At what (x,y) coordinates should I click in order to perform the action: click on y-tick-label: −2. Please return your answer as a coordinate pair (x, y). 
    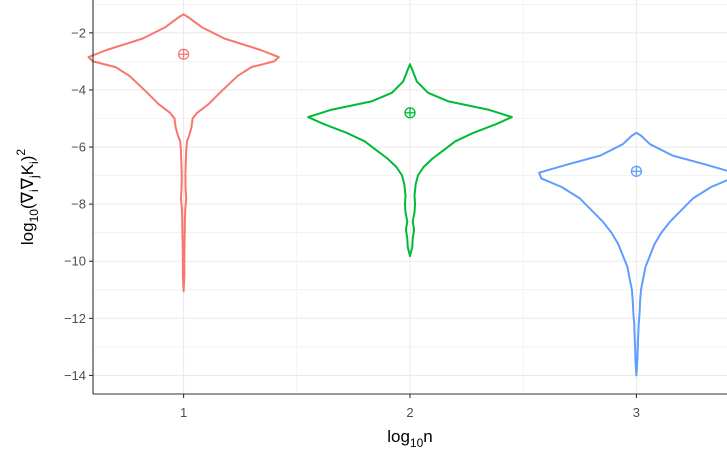
    Looking at the image, I should click on (78, 32).